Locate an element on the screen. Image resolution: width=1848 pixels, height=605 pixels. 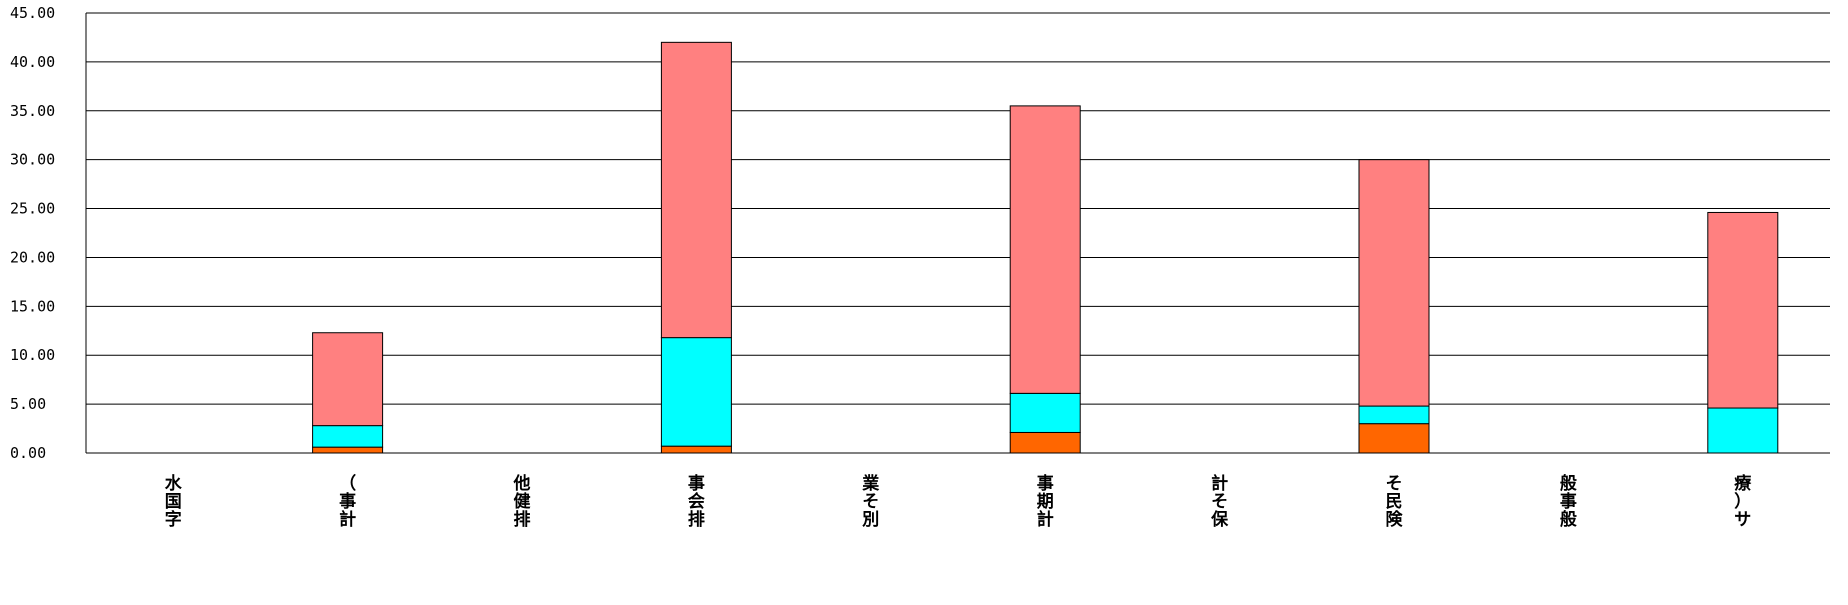
y-tick-label: 10.00 is located at coordinates (32, 355).